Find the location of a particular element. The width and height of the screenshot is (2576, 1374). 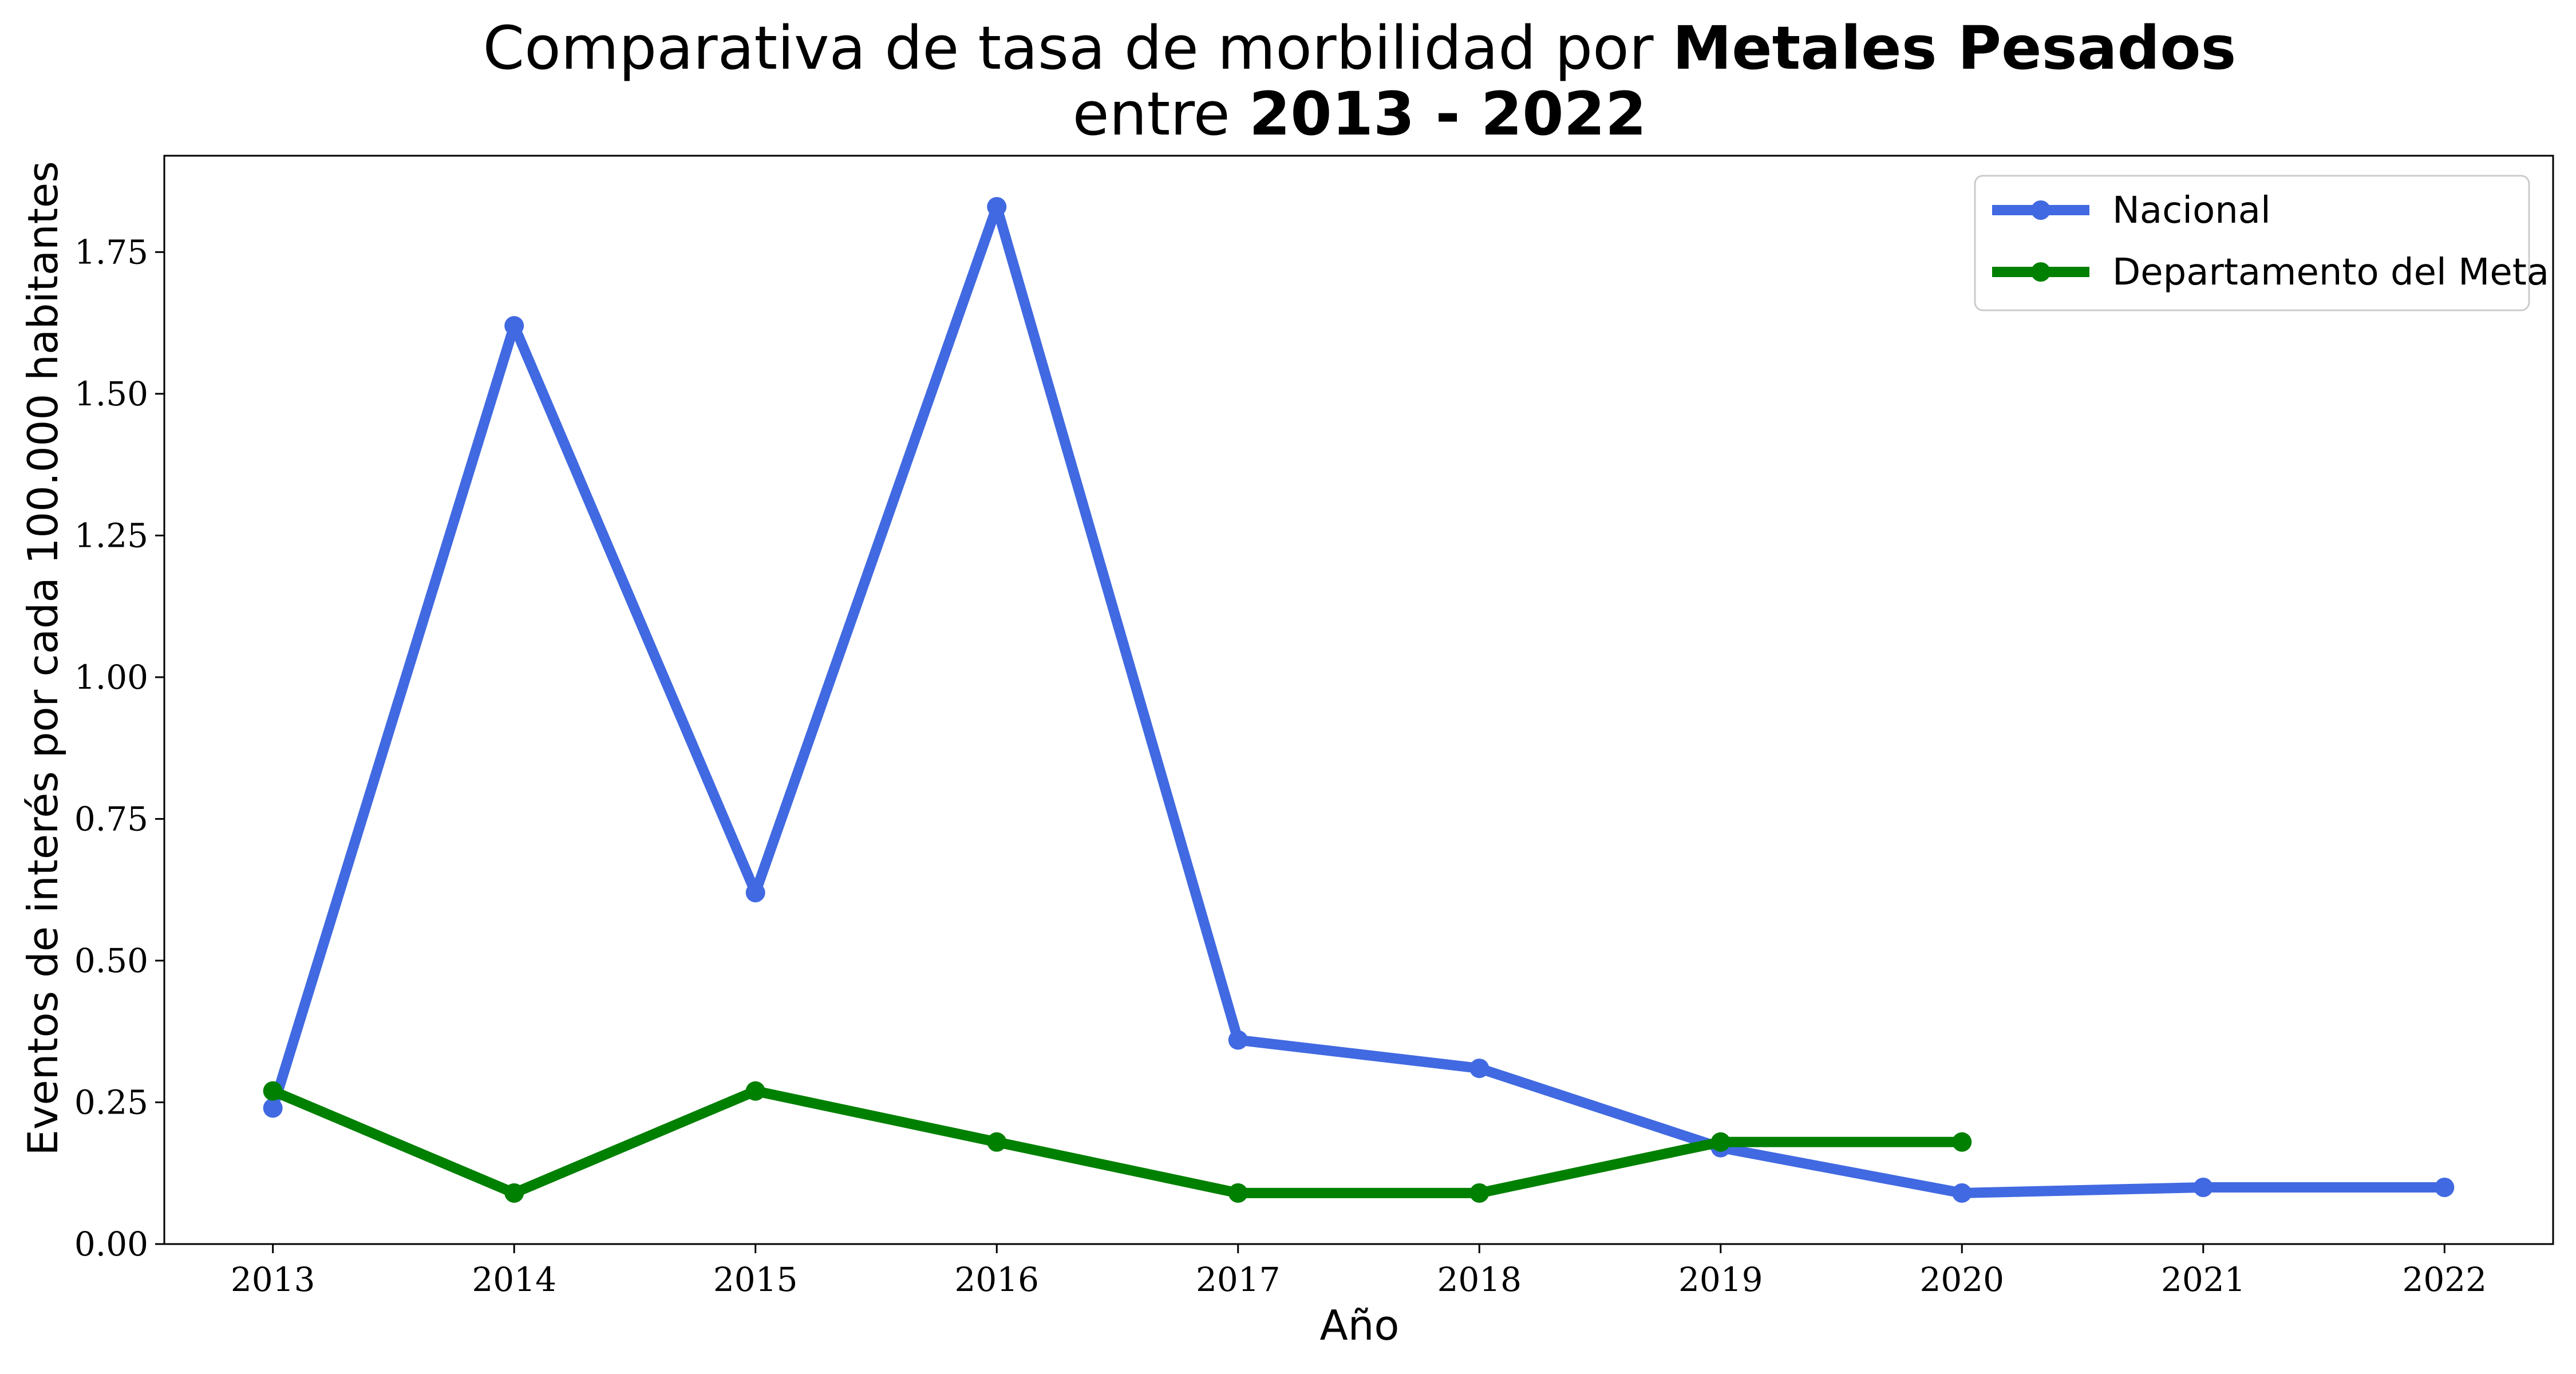

chart-title-prefix: Comparativa de tasa de morbilidad por is located at coordinates (1078, 48).